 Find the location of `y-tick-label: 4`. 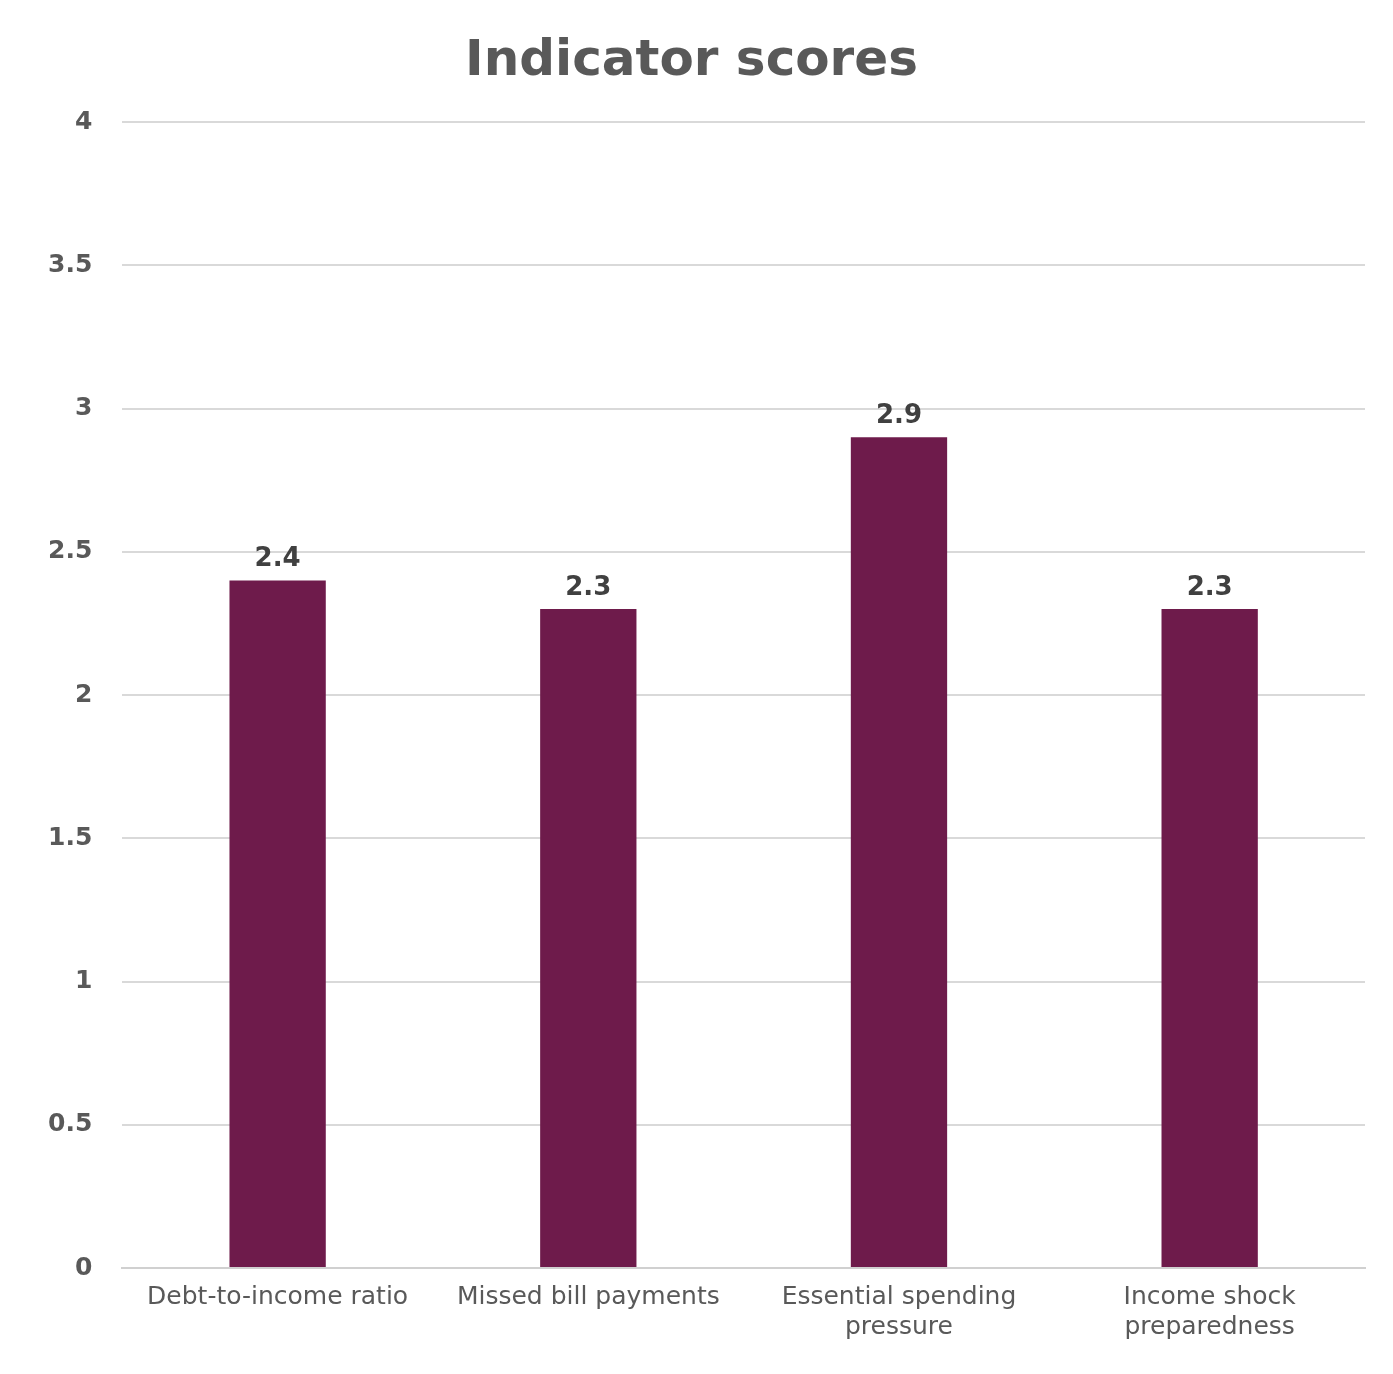

y-tick-label: 4 is located at coordinates (83, 120).